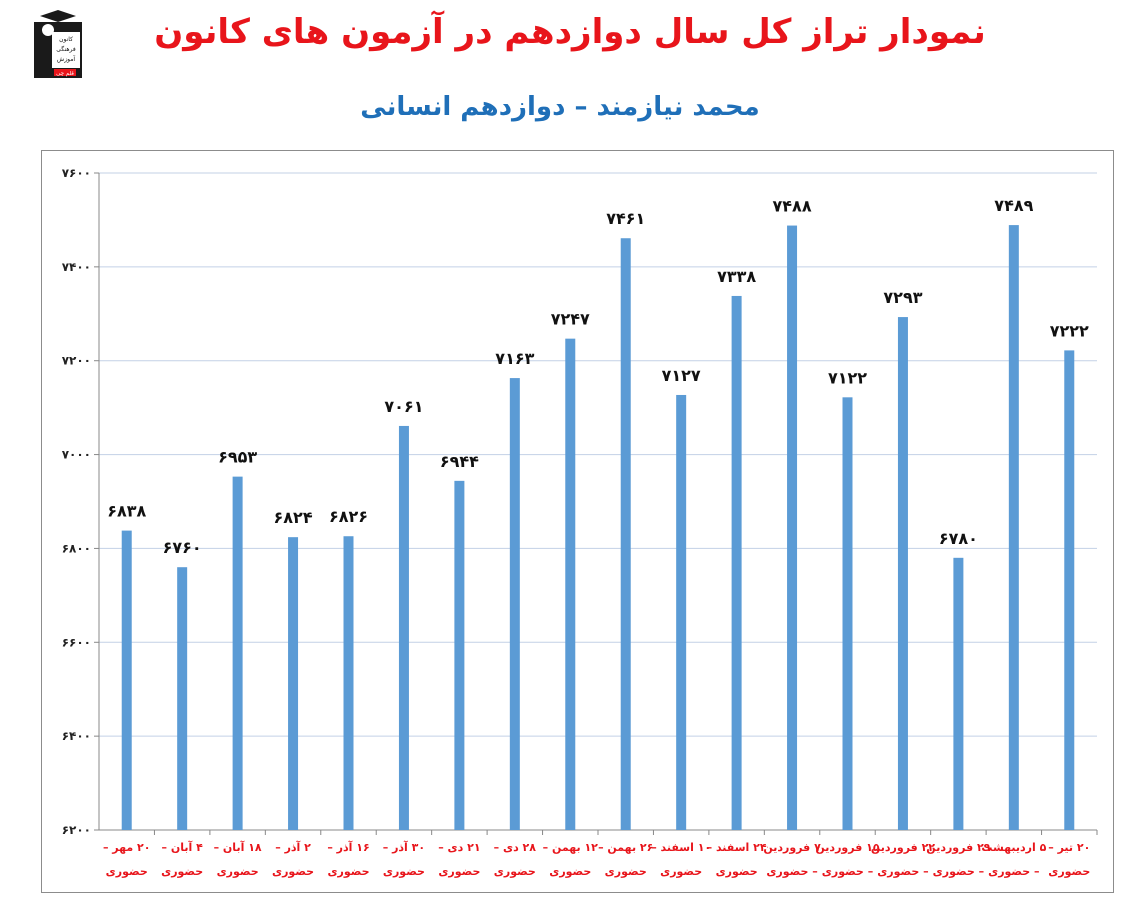 The height and width of the screenshot is (911, 1133). I want to click on y-tick-label: ۷۶۰۰, so click(76, 173).